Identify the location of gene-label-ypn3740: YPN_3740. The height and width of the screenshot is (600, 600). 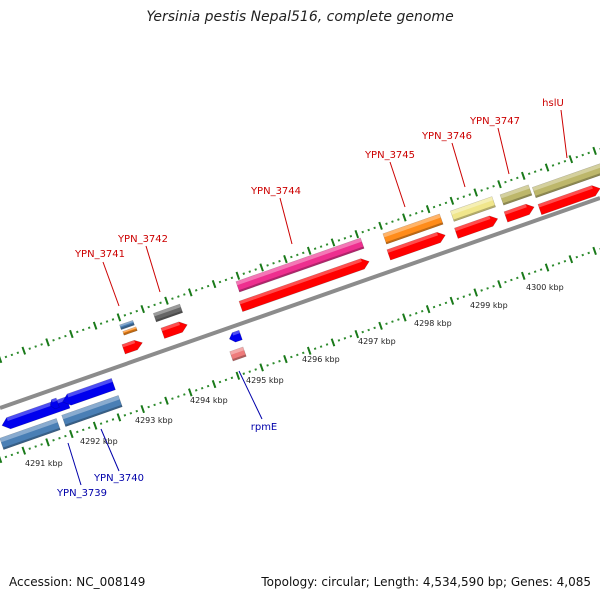
(118, 478).